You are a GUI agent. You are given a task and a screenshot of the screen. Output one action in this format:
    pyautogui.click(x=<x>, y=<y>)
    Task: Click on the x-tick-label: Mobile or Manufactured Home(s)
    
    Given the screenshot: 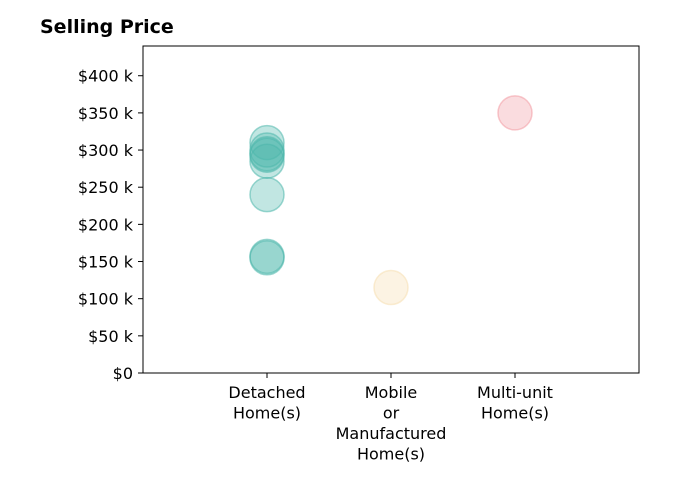 What is the action you would take?
    pyautogui.click(x=391, y=423)
    